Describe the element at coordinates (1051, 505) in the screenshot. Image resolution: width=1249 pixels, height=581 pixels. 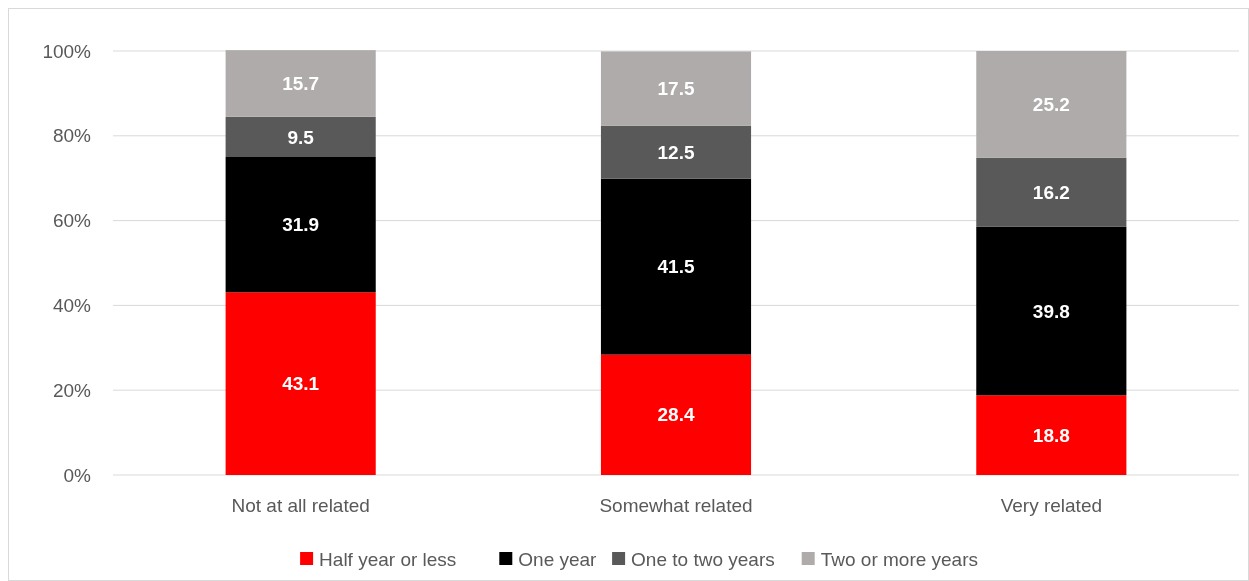
I see `x-tick-label: Very related` at that location.